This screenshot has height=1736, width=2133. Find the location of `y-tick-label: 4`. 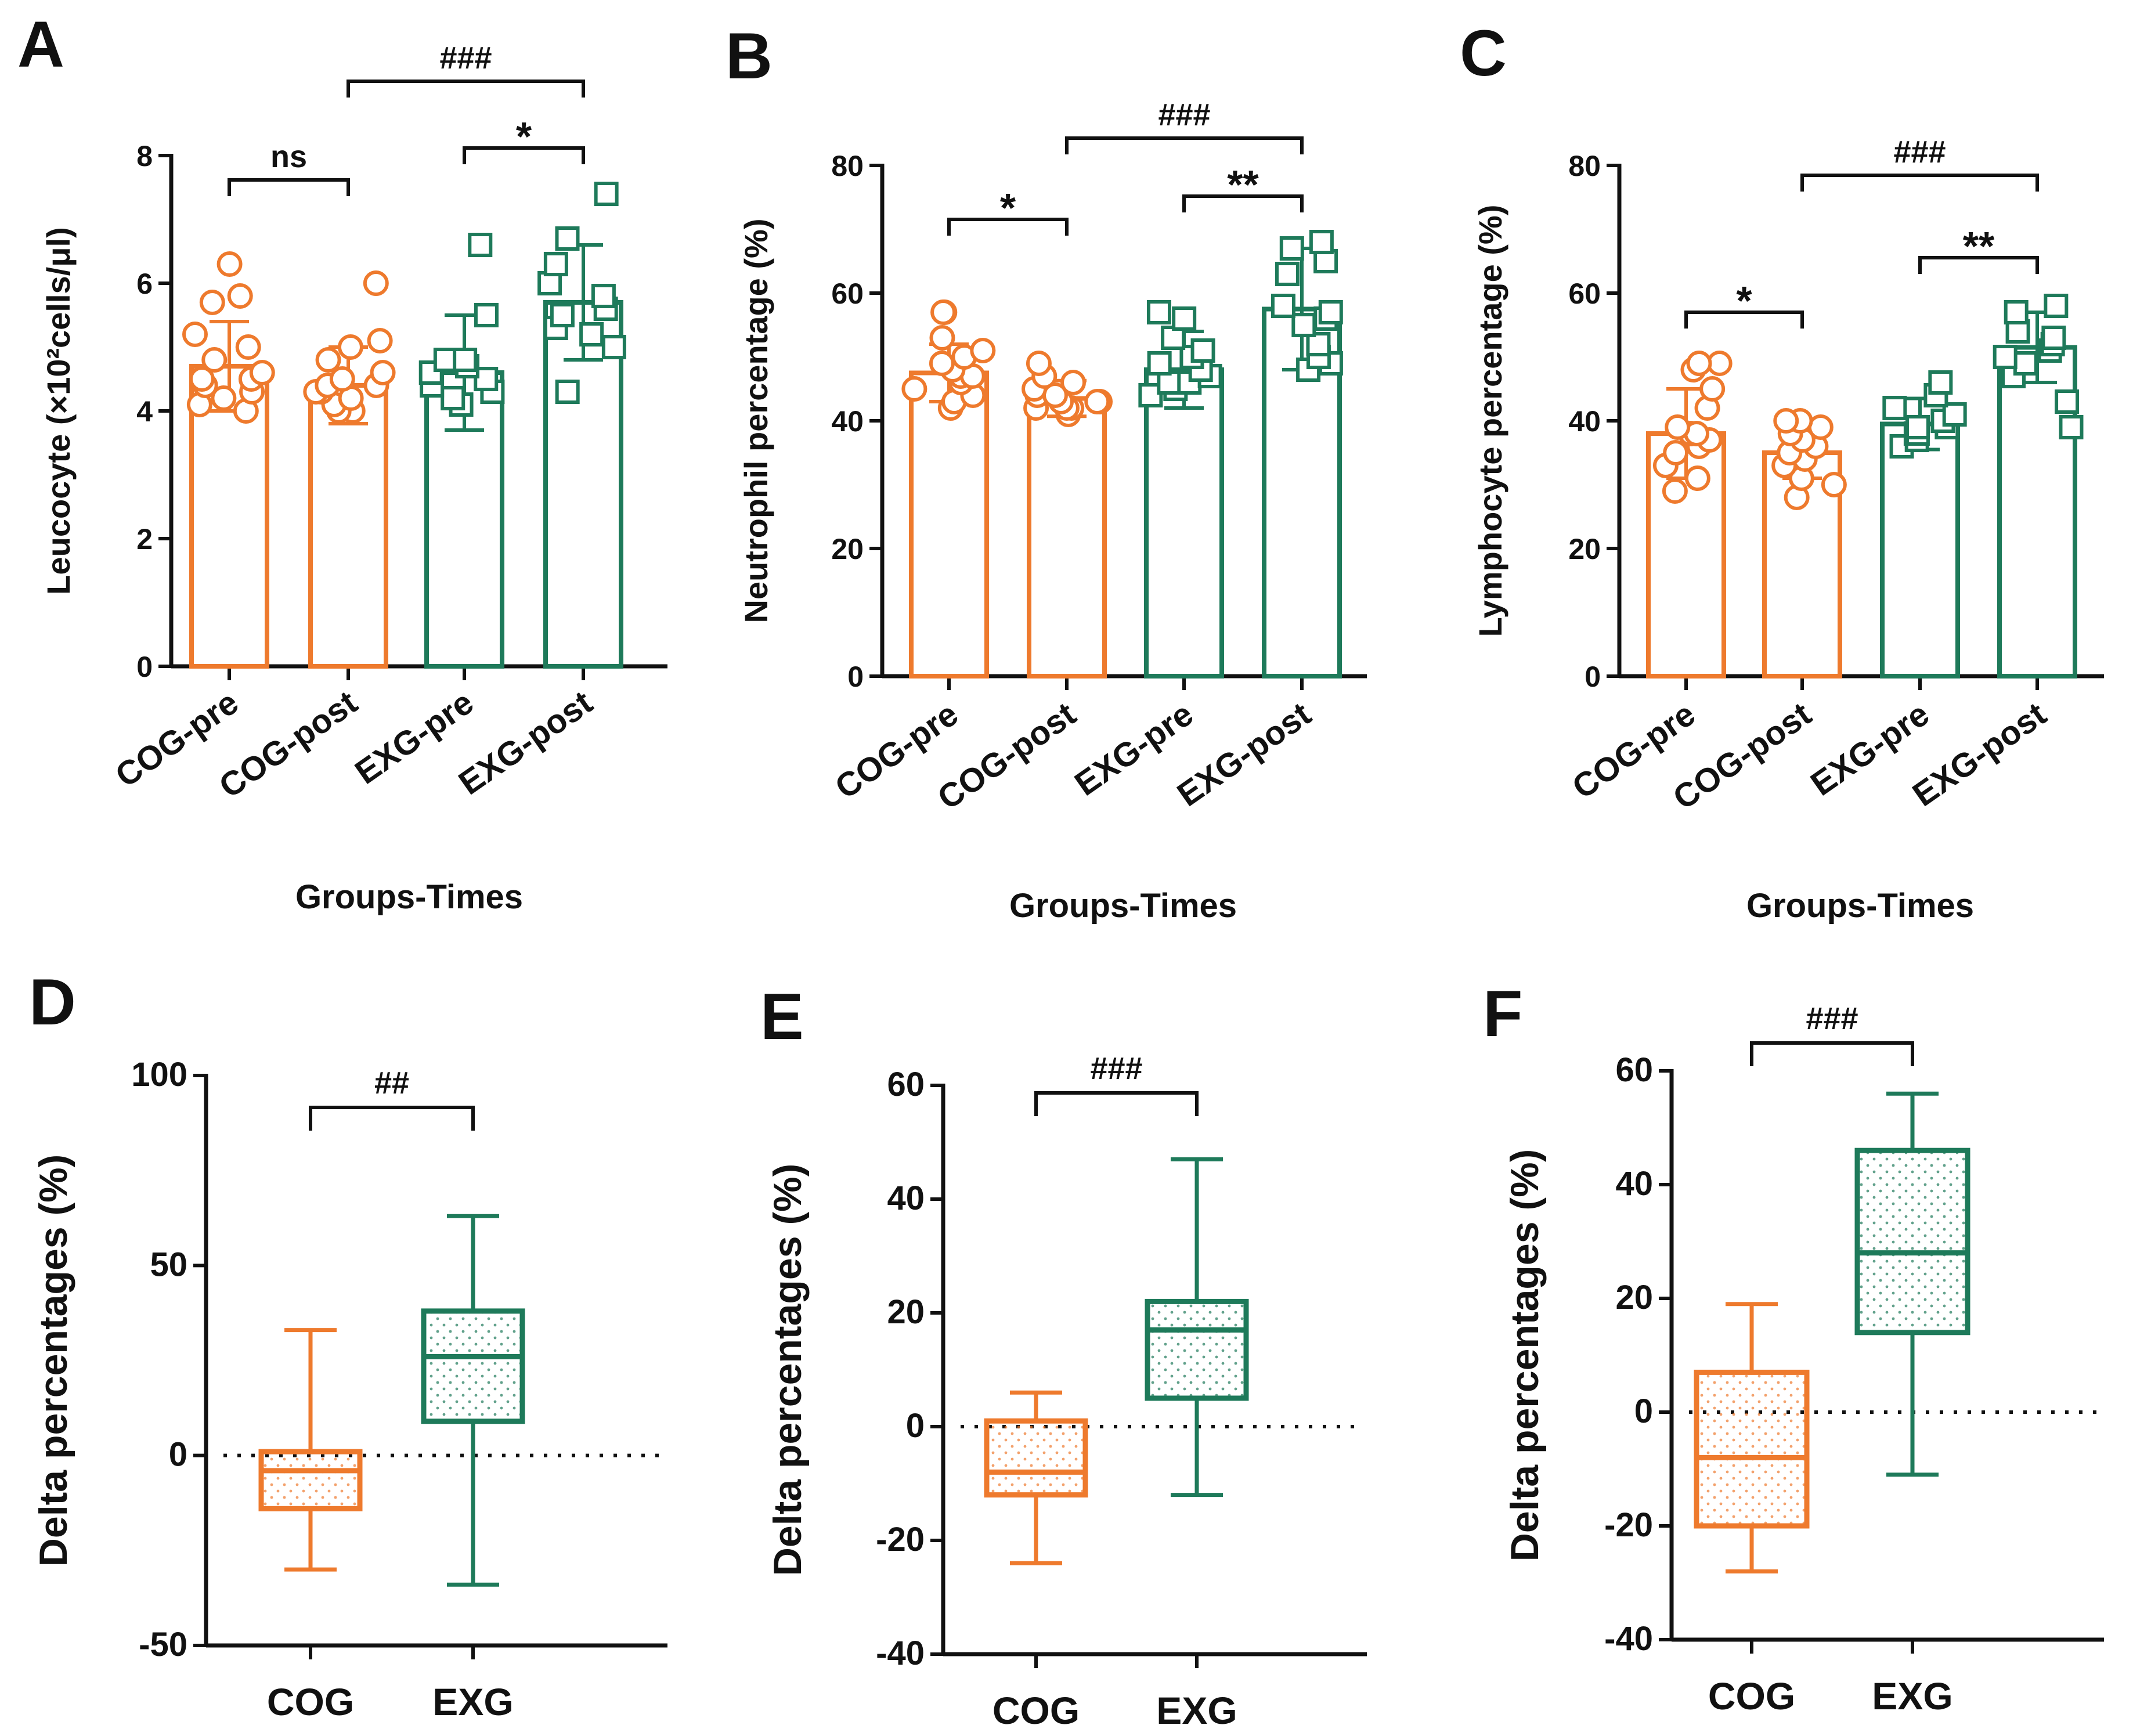

y-tick-label: 4 is located at coordinates (144, 412).